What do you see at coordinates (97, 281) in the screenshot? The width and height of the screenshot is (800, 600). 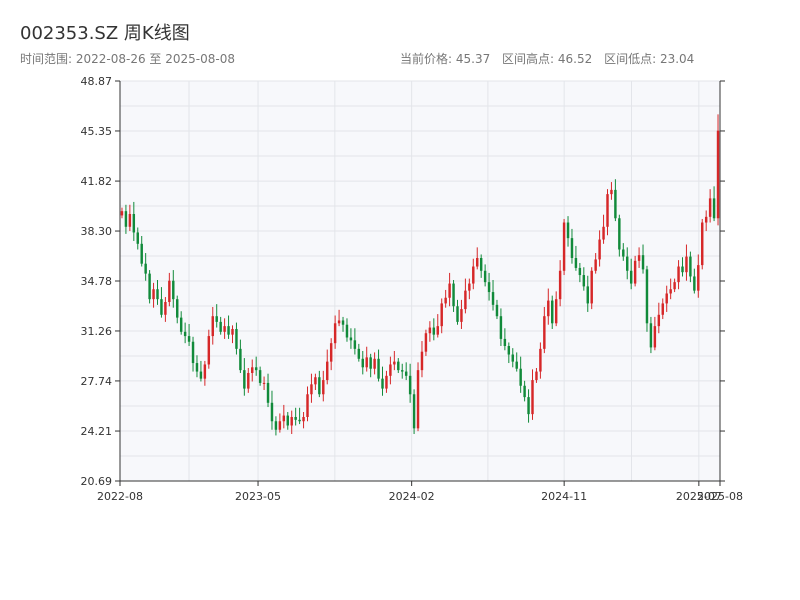 I see `y-tick-label: 34.78` at bounding box center [97, 281].